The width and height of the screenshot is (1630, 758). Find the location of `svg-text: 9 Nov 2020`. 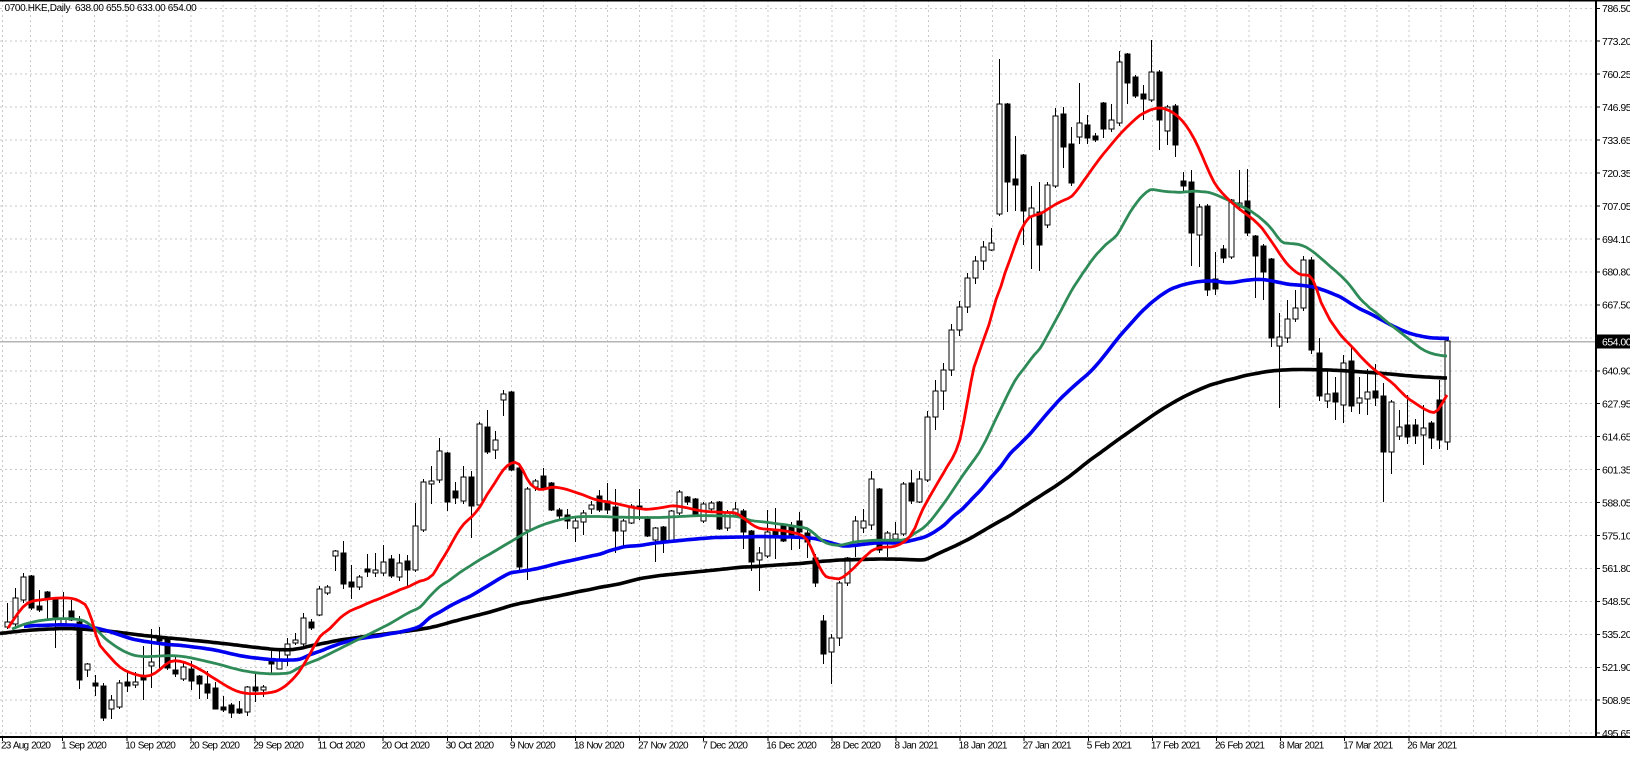

svg-text: 9 Nov 2020 is located at coordinates (533, 746).